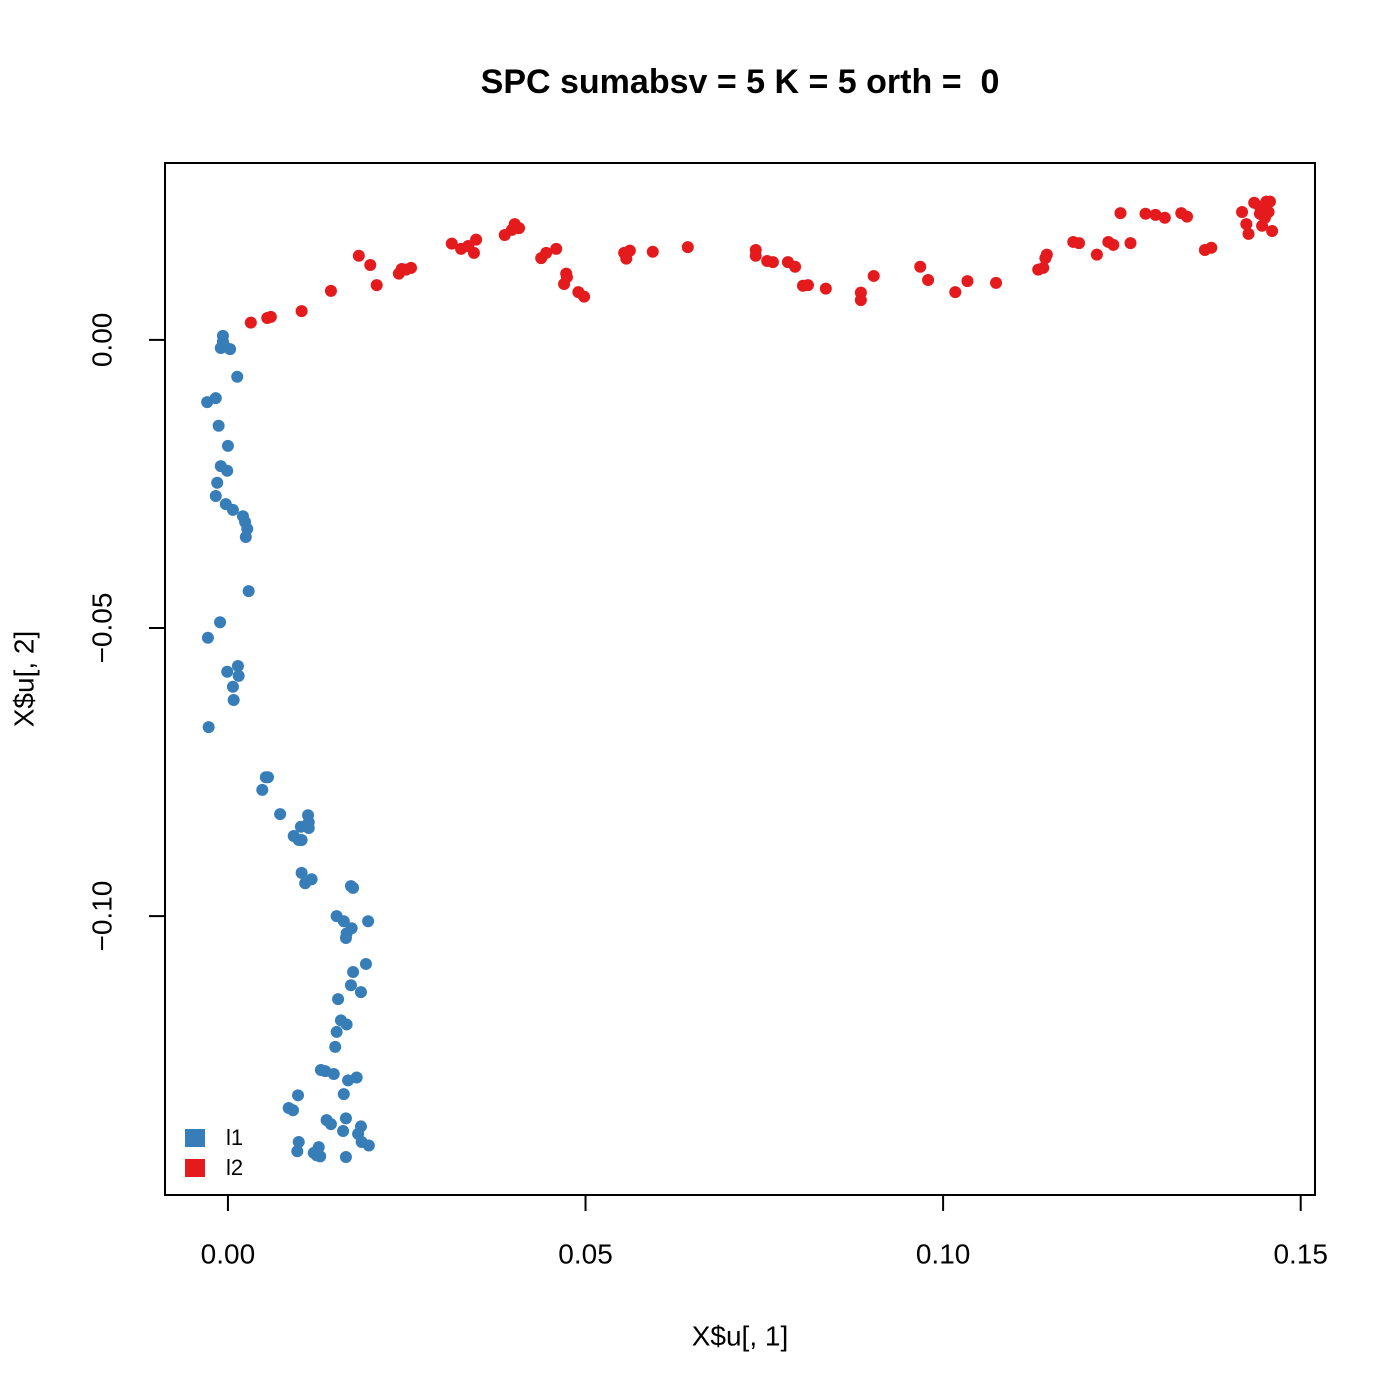 This screenshot has width=1400, height=1400. What do you see at coordinates (585, 1253) in the screenshot?
I see `x-tick-label: 0.05` at bounding box center [585, 1253].